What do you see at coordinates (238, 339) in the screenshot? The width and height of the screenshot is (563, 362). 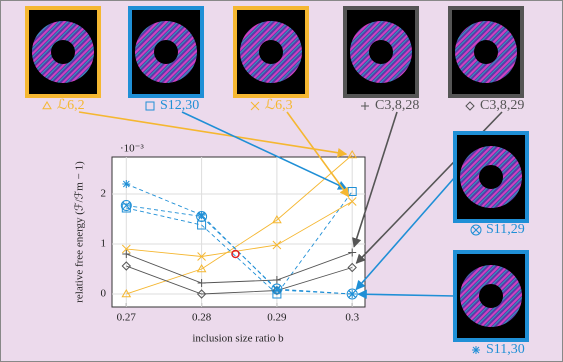 I see `x-axis-label: inclusion size ratio b` at bounding box center [238, 339].